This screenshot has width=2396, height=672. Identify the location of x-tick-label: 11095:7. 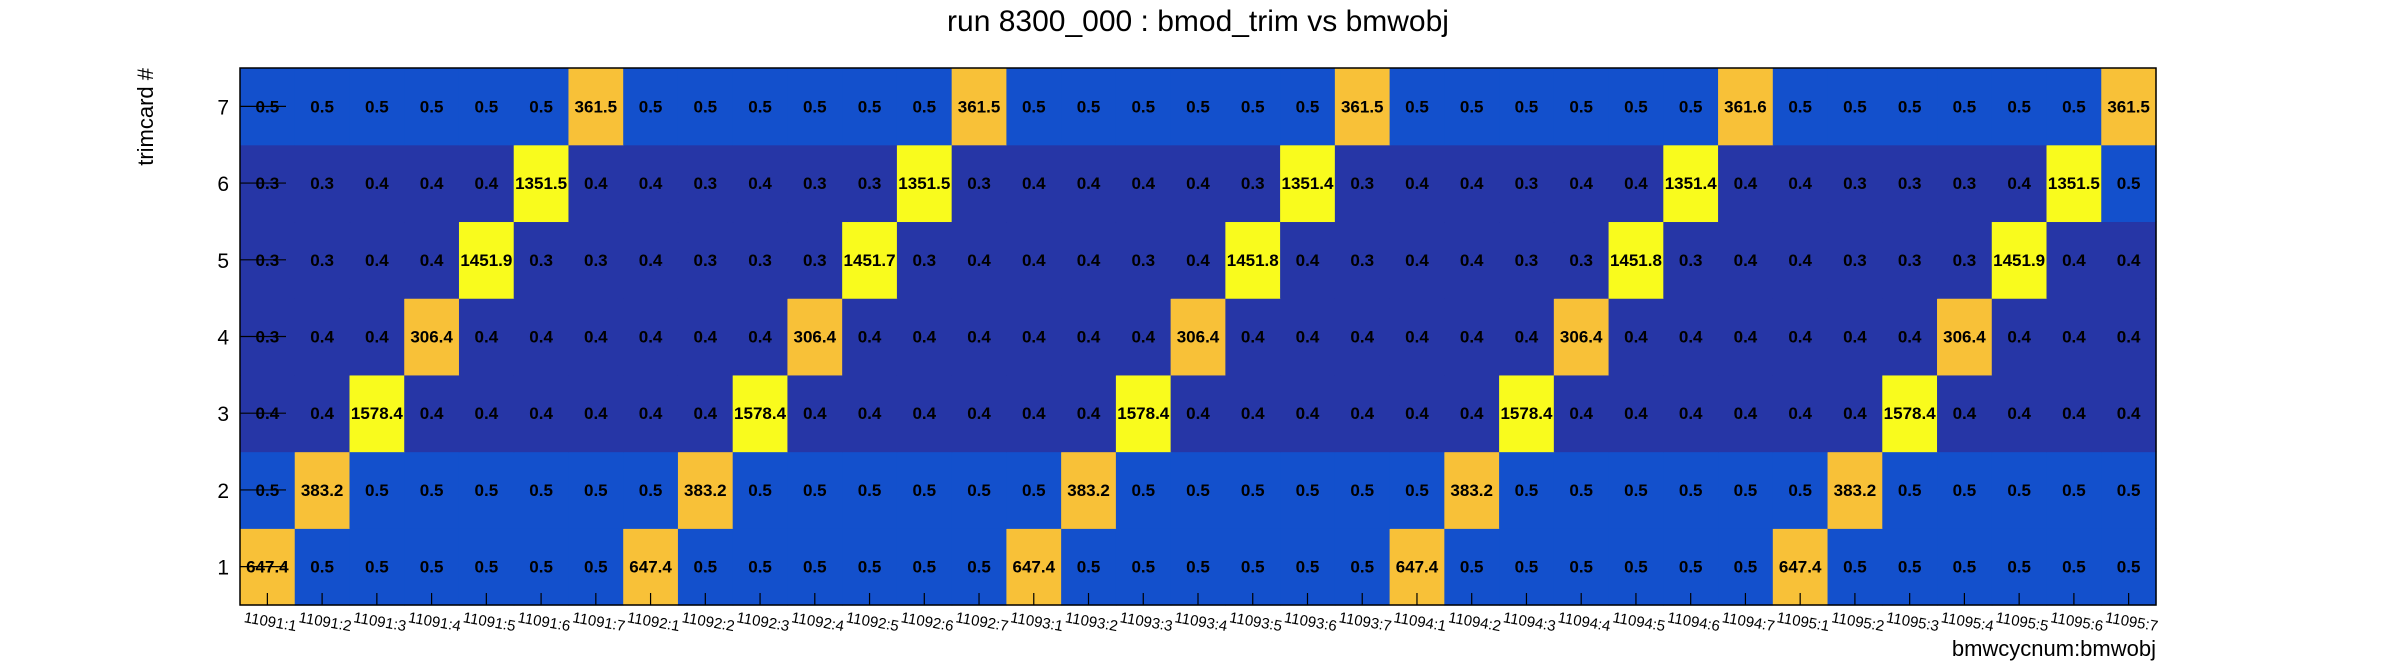
(2131, 622).